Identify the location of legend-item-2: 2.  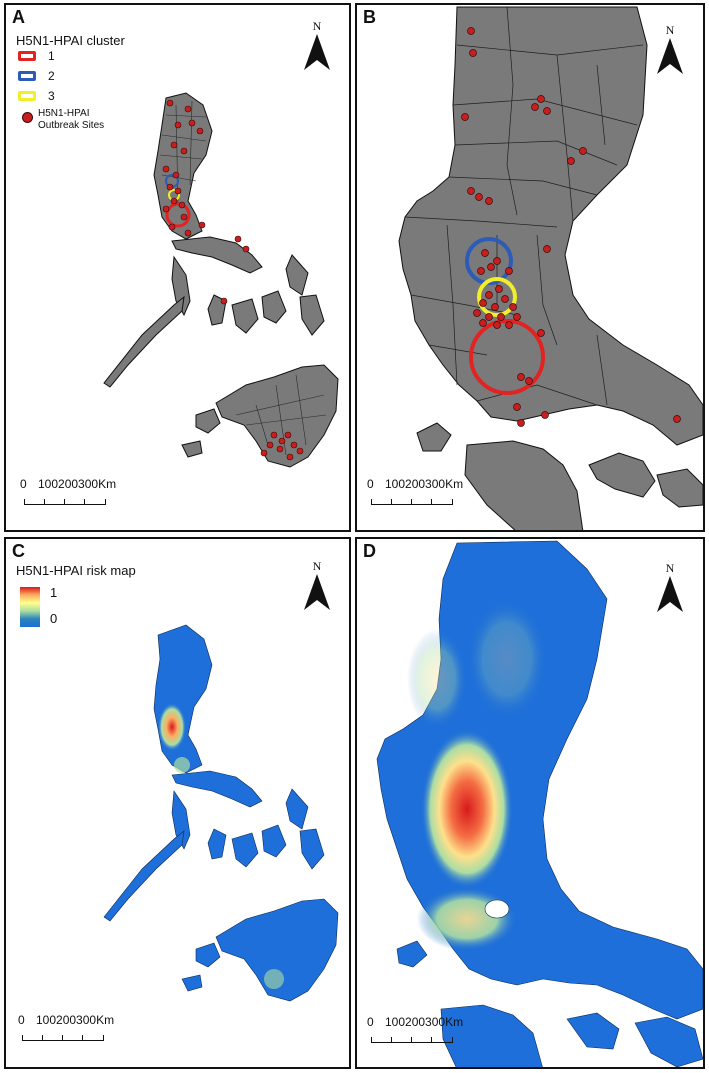
(70, 78).